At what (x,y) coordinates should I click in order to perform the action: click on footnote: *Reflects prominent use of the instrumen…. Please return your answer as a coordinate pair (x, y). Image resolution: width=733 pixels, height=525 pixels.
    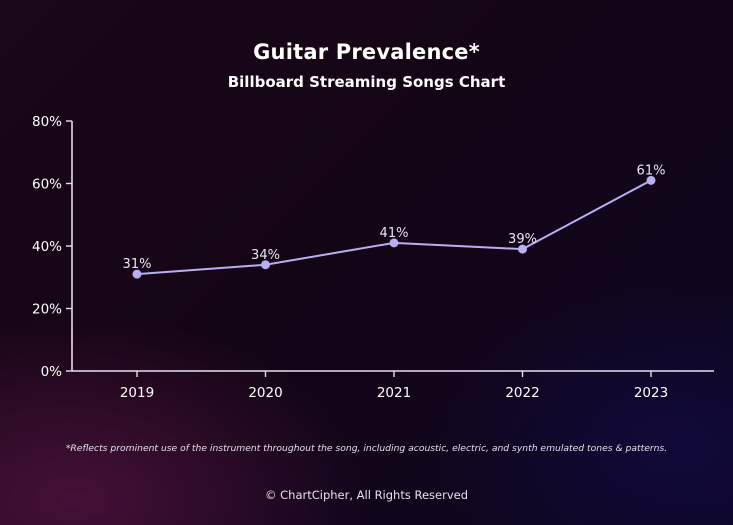
    Looking at the image, I should click on (366, 448).